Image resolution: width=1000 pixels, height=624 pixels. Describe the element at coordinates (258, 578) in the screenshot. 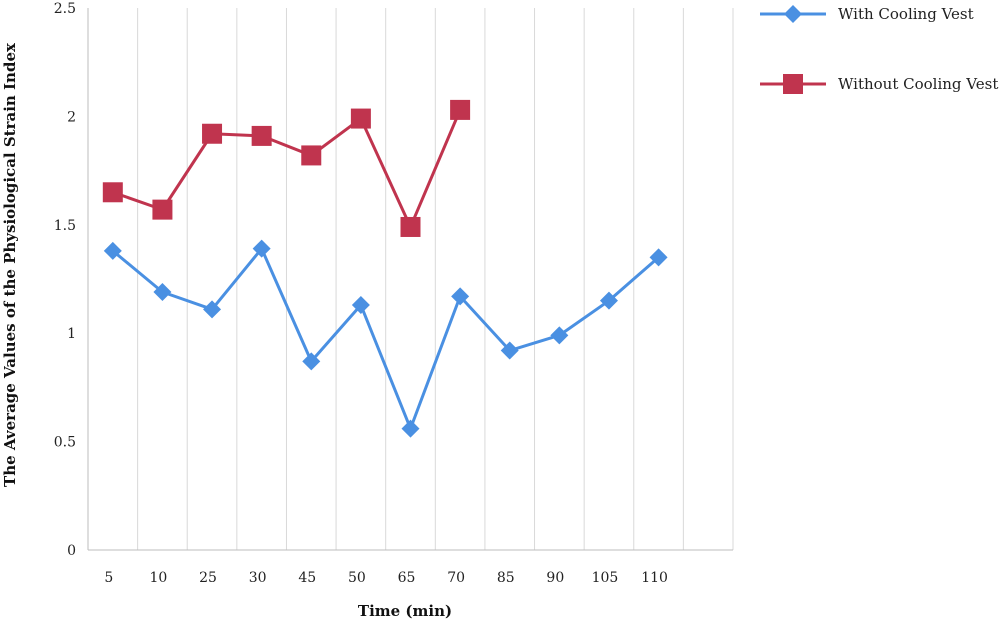

I see `x-tick-label: 30` at that location.